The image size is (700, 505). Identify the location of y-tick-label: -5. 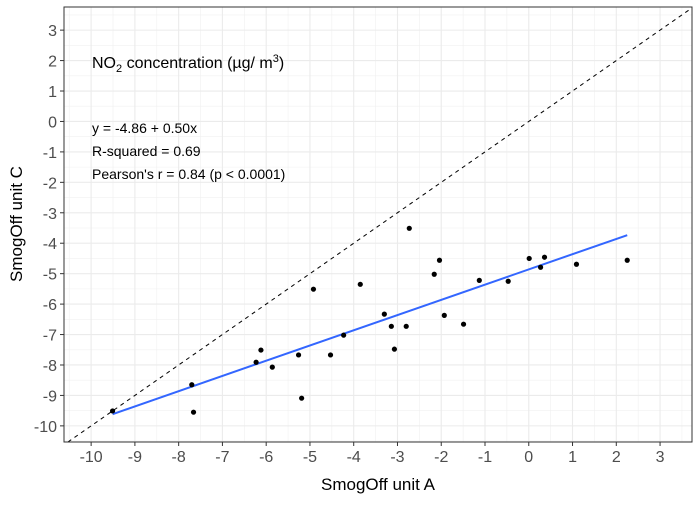
(50, 275).